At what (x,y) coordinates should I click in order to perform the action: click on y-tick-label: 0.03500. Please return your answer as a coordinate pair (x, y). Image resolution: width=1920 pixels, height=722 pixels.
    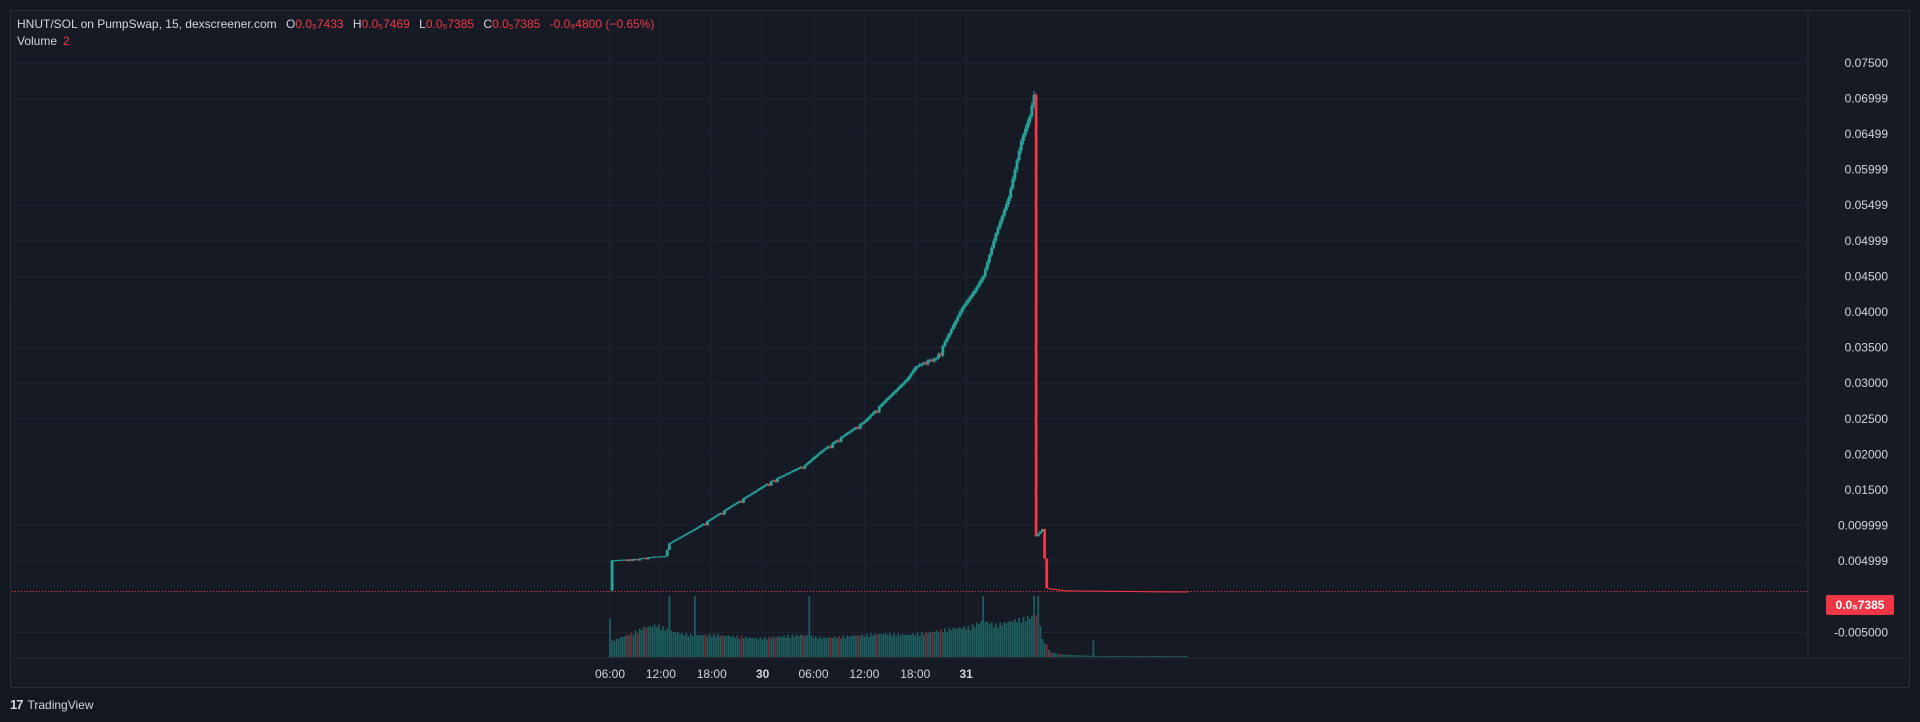
    Looking at the image, I should click on (1867, 348).